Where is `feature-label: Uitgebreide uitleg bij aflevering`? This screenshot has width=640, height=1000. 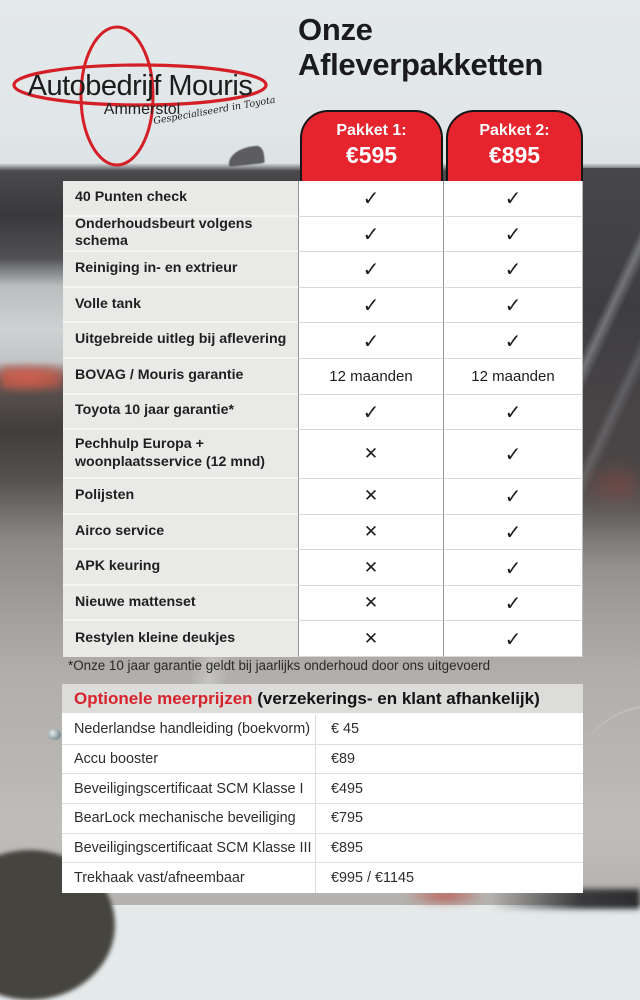
feature-label: Uitgebreide uitleg bij aflevering is located at coordinates (180, 341).